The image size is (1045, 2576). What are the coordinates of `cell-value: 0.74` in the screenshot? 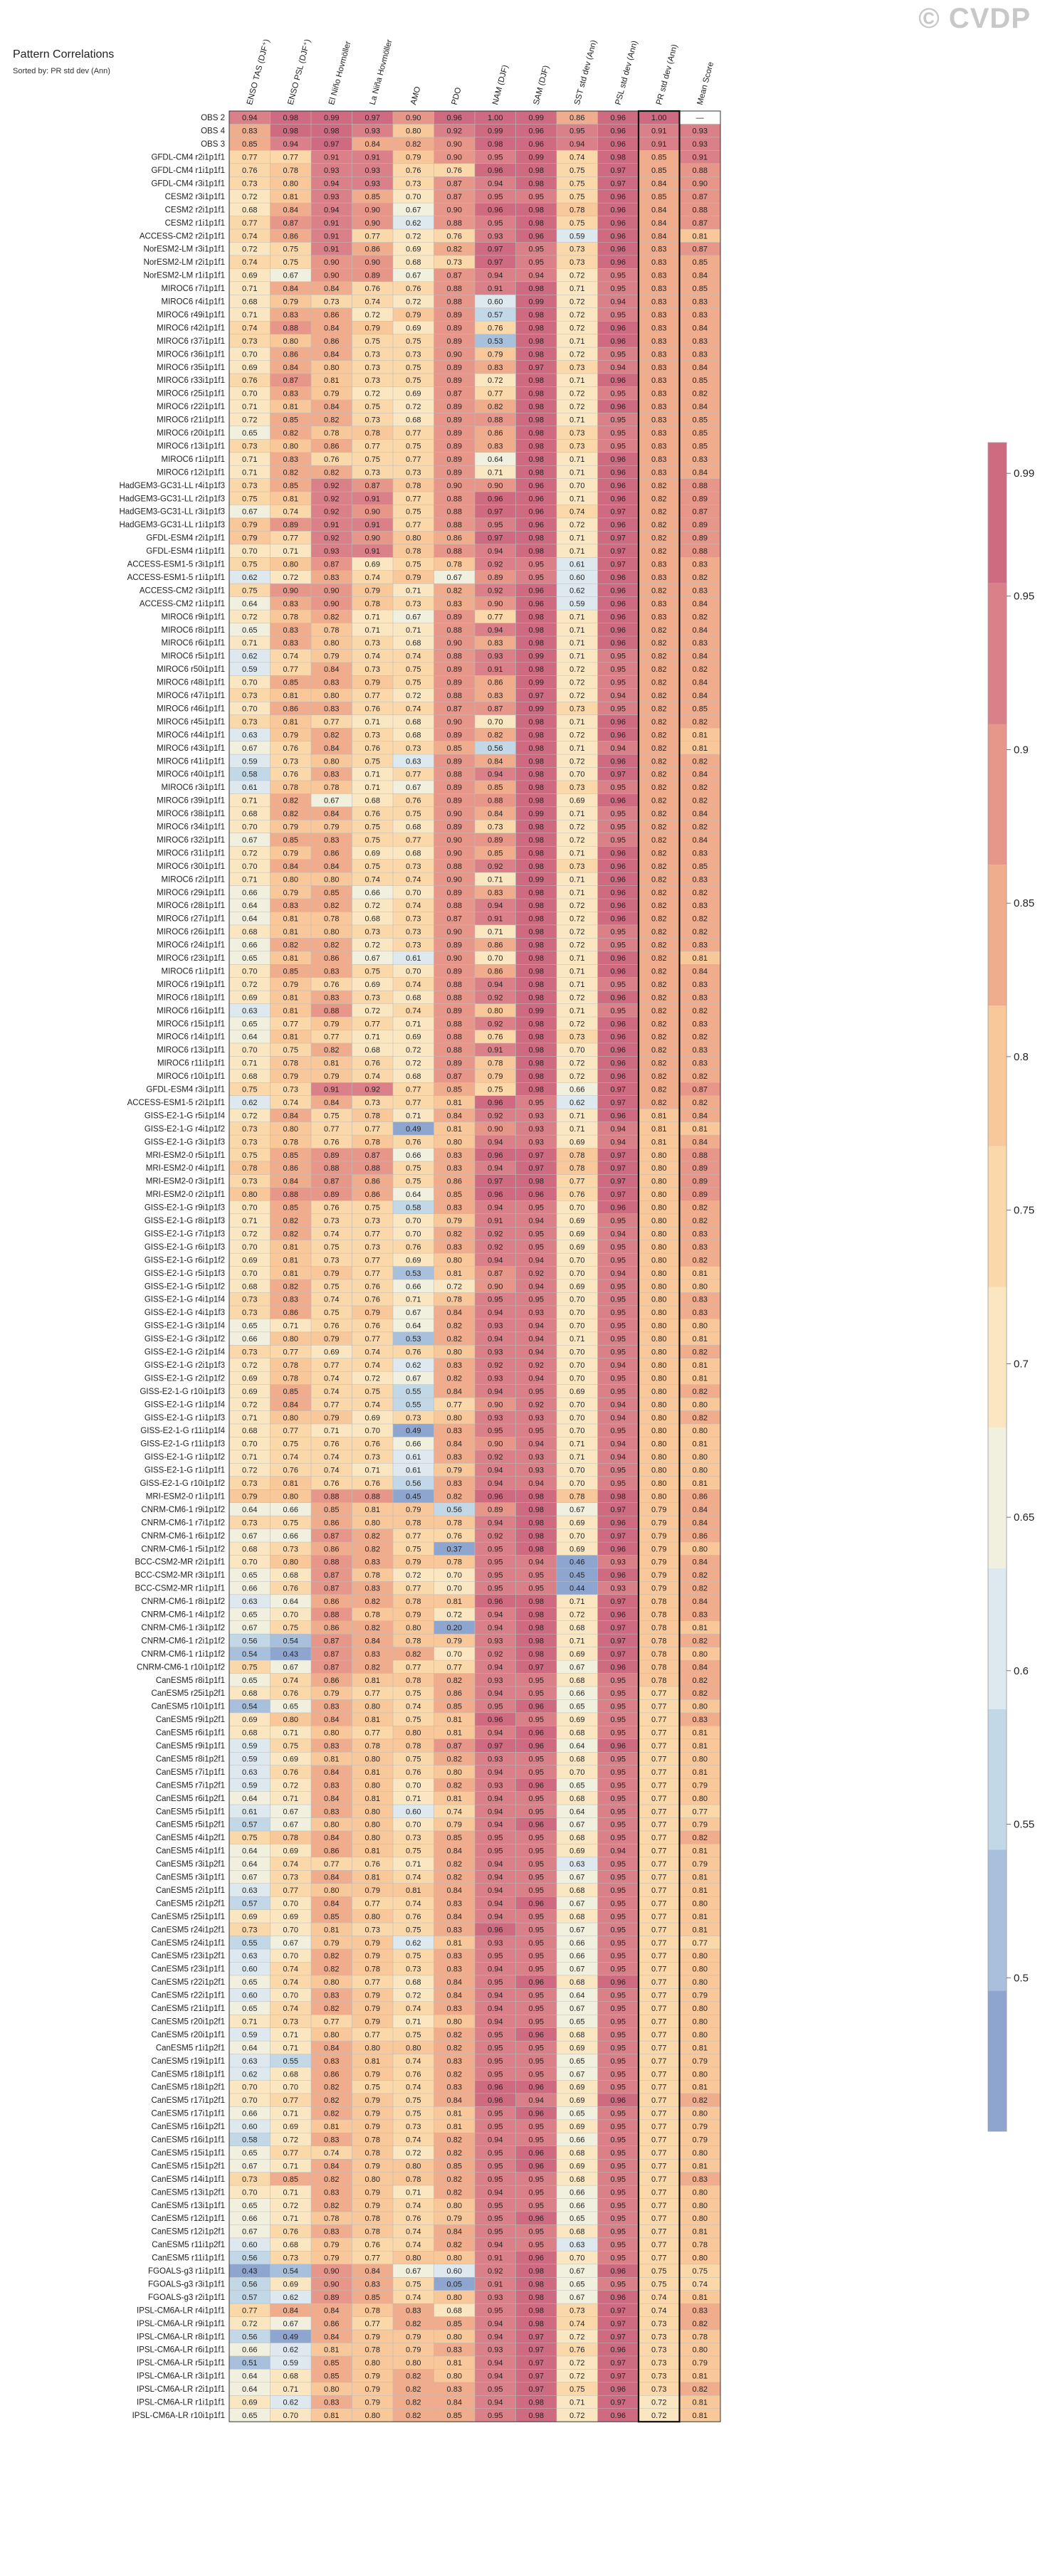 It's located at (413, 1878).